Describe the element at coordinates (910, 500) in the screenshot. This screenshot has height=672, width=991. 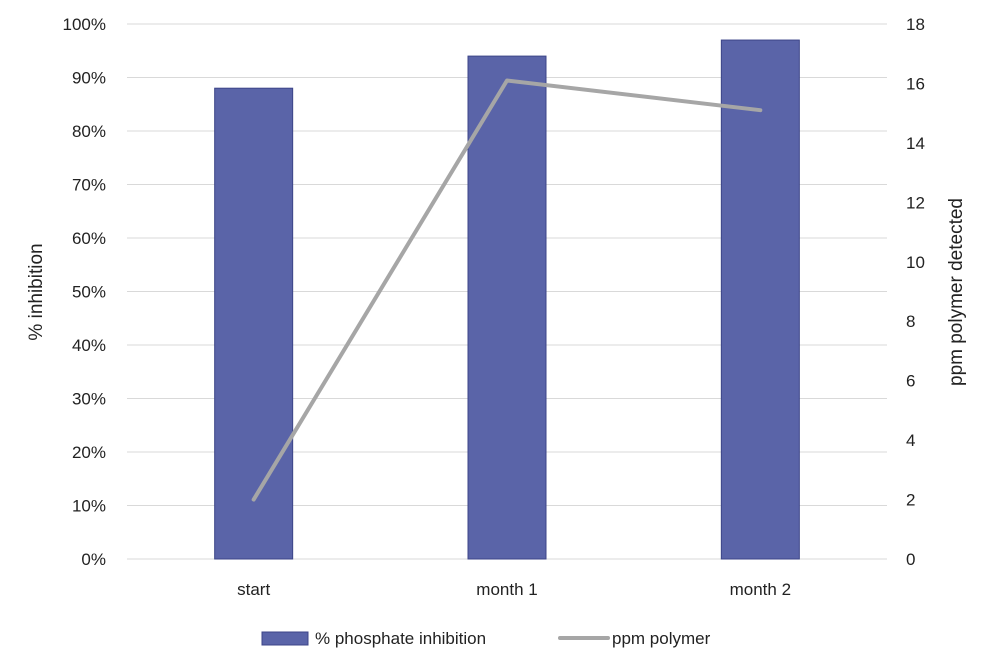
I see `right-axis-tick-label: 2` at that location.